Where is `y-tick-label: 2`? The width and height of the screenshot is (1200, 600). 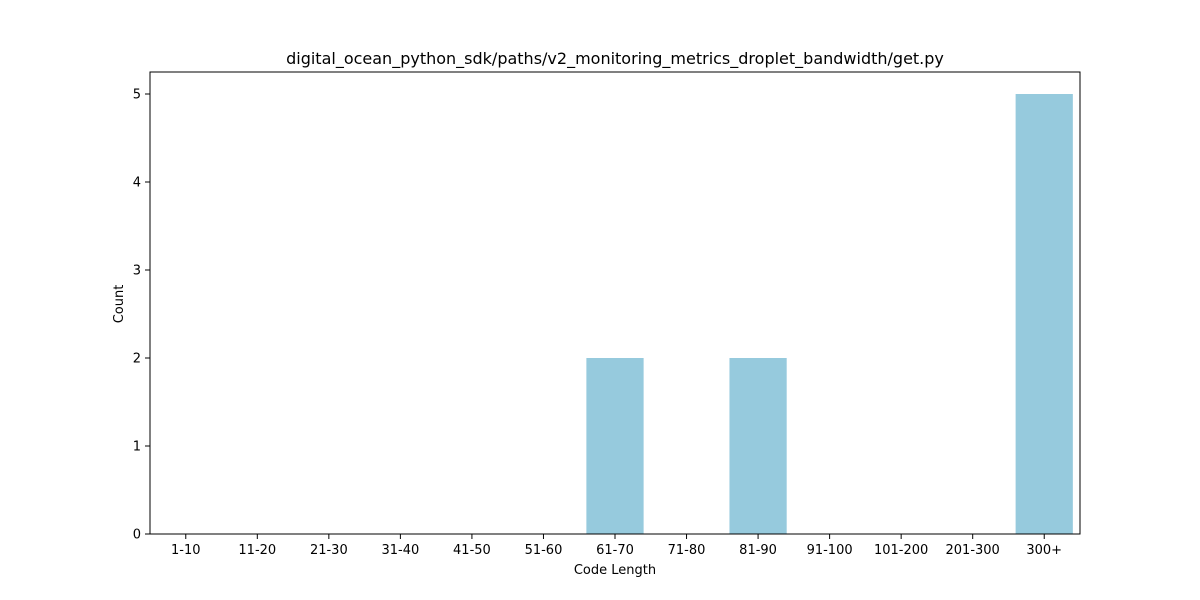 y-tick-label: 2 is located at coordinates (137, 359).